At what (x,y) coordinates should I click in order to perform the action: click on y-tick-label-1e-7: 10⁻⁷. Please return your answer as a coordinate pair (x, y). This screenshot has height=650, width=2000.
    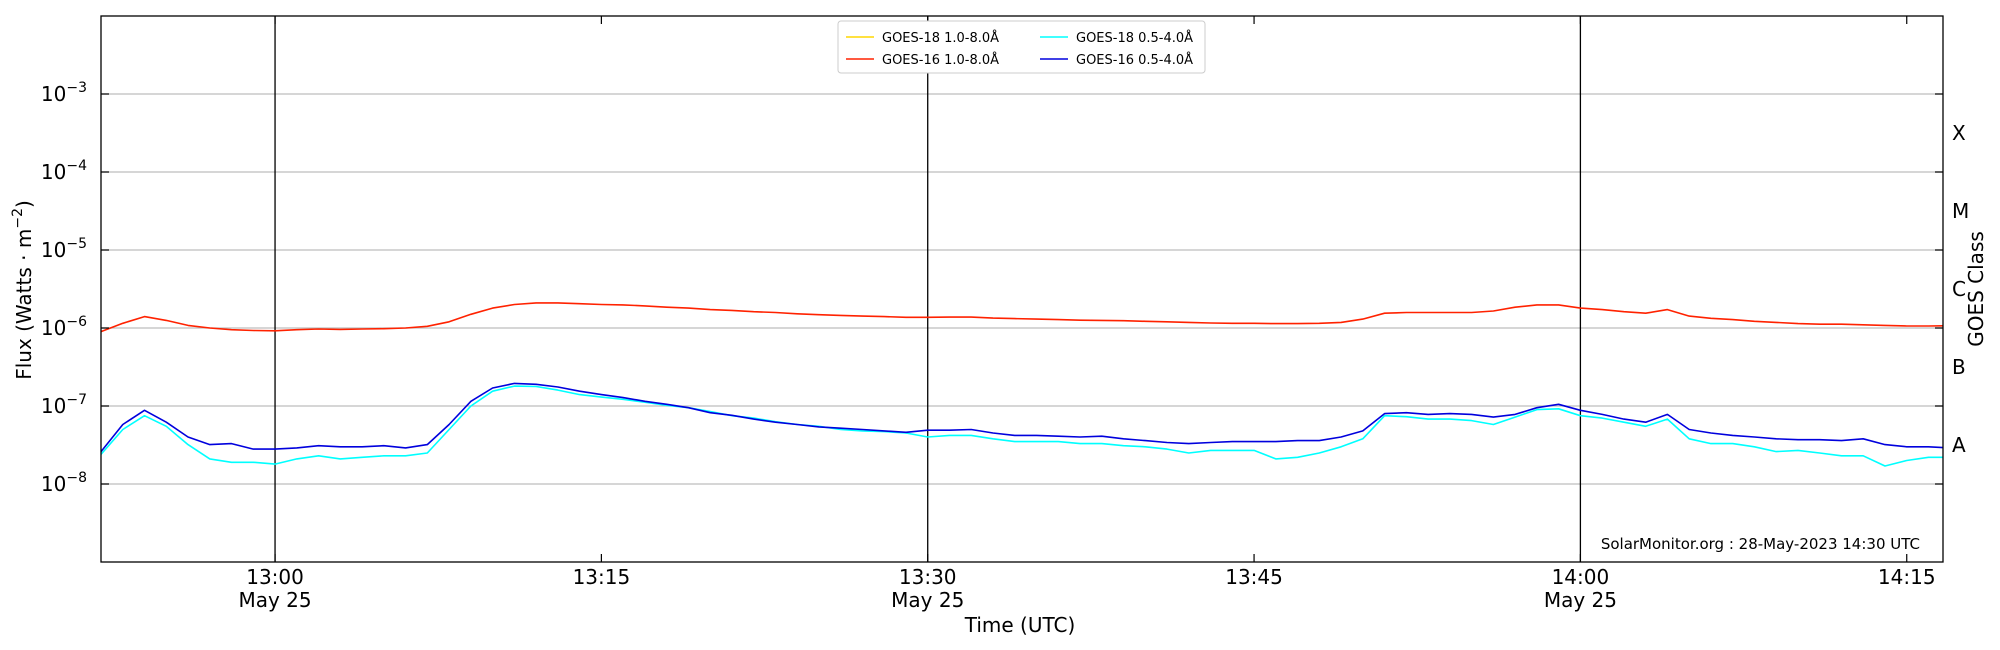
    Looking at the image, I should click on (64, 405).